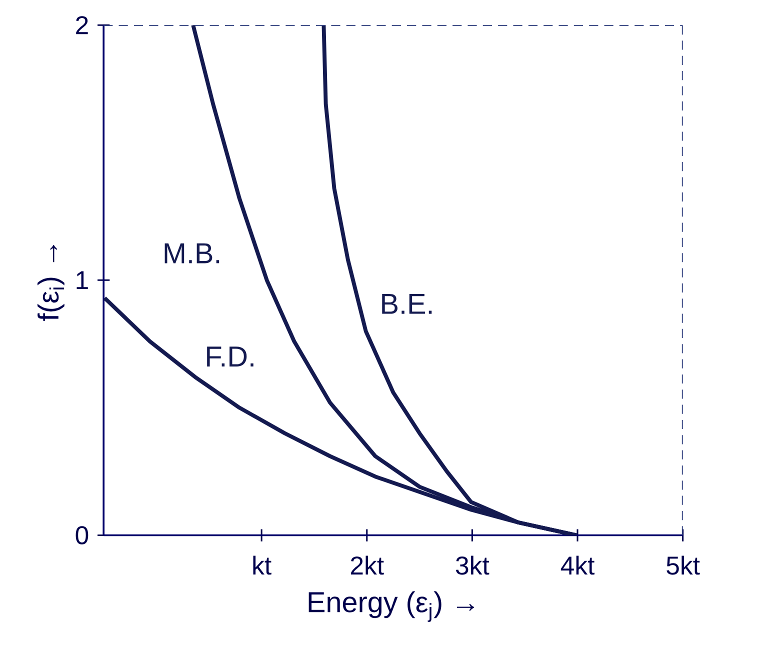 The height and width of the screenshot is (660, 777). I want to click on series-label: B.E., so click(407, 304).